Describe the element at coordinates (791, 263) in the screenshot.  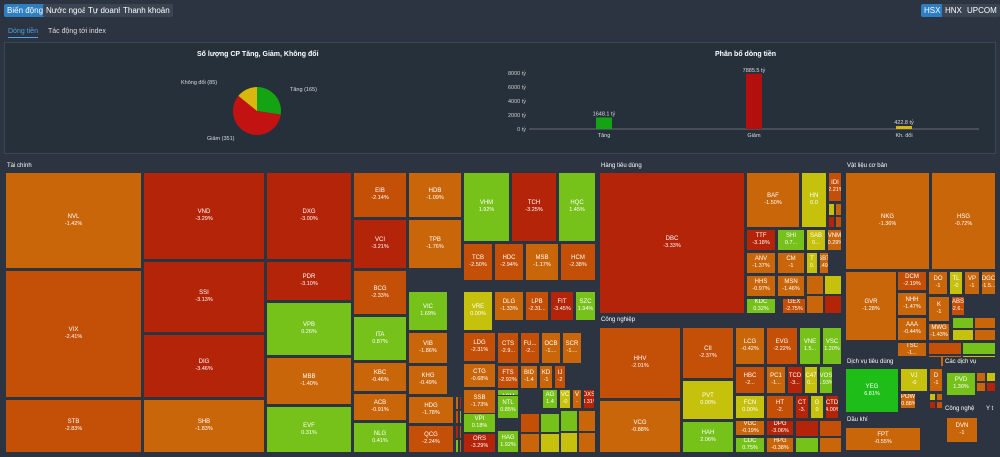
I see `tile-cm: CM -1` at that location.